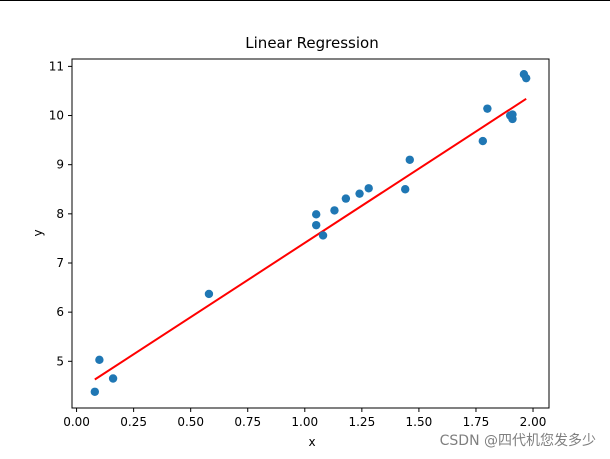 The height and width of the screenshot is (459, 610). I want to click on x-tick-label: 2.00, so click(533, 422).